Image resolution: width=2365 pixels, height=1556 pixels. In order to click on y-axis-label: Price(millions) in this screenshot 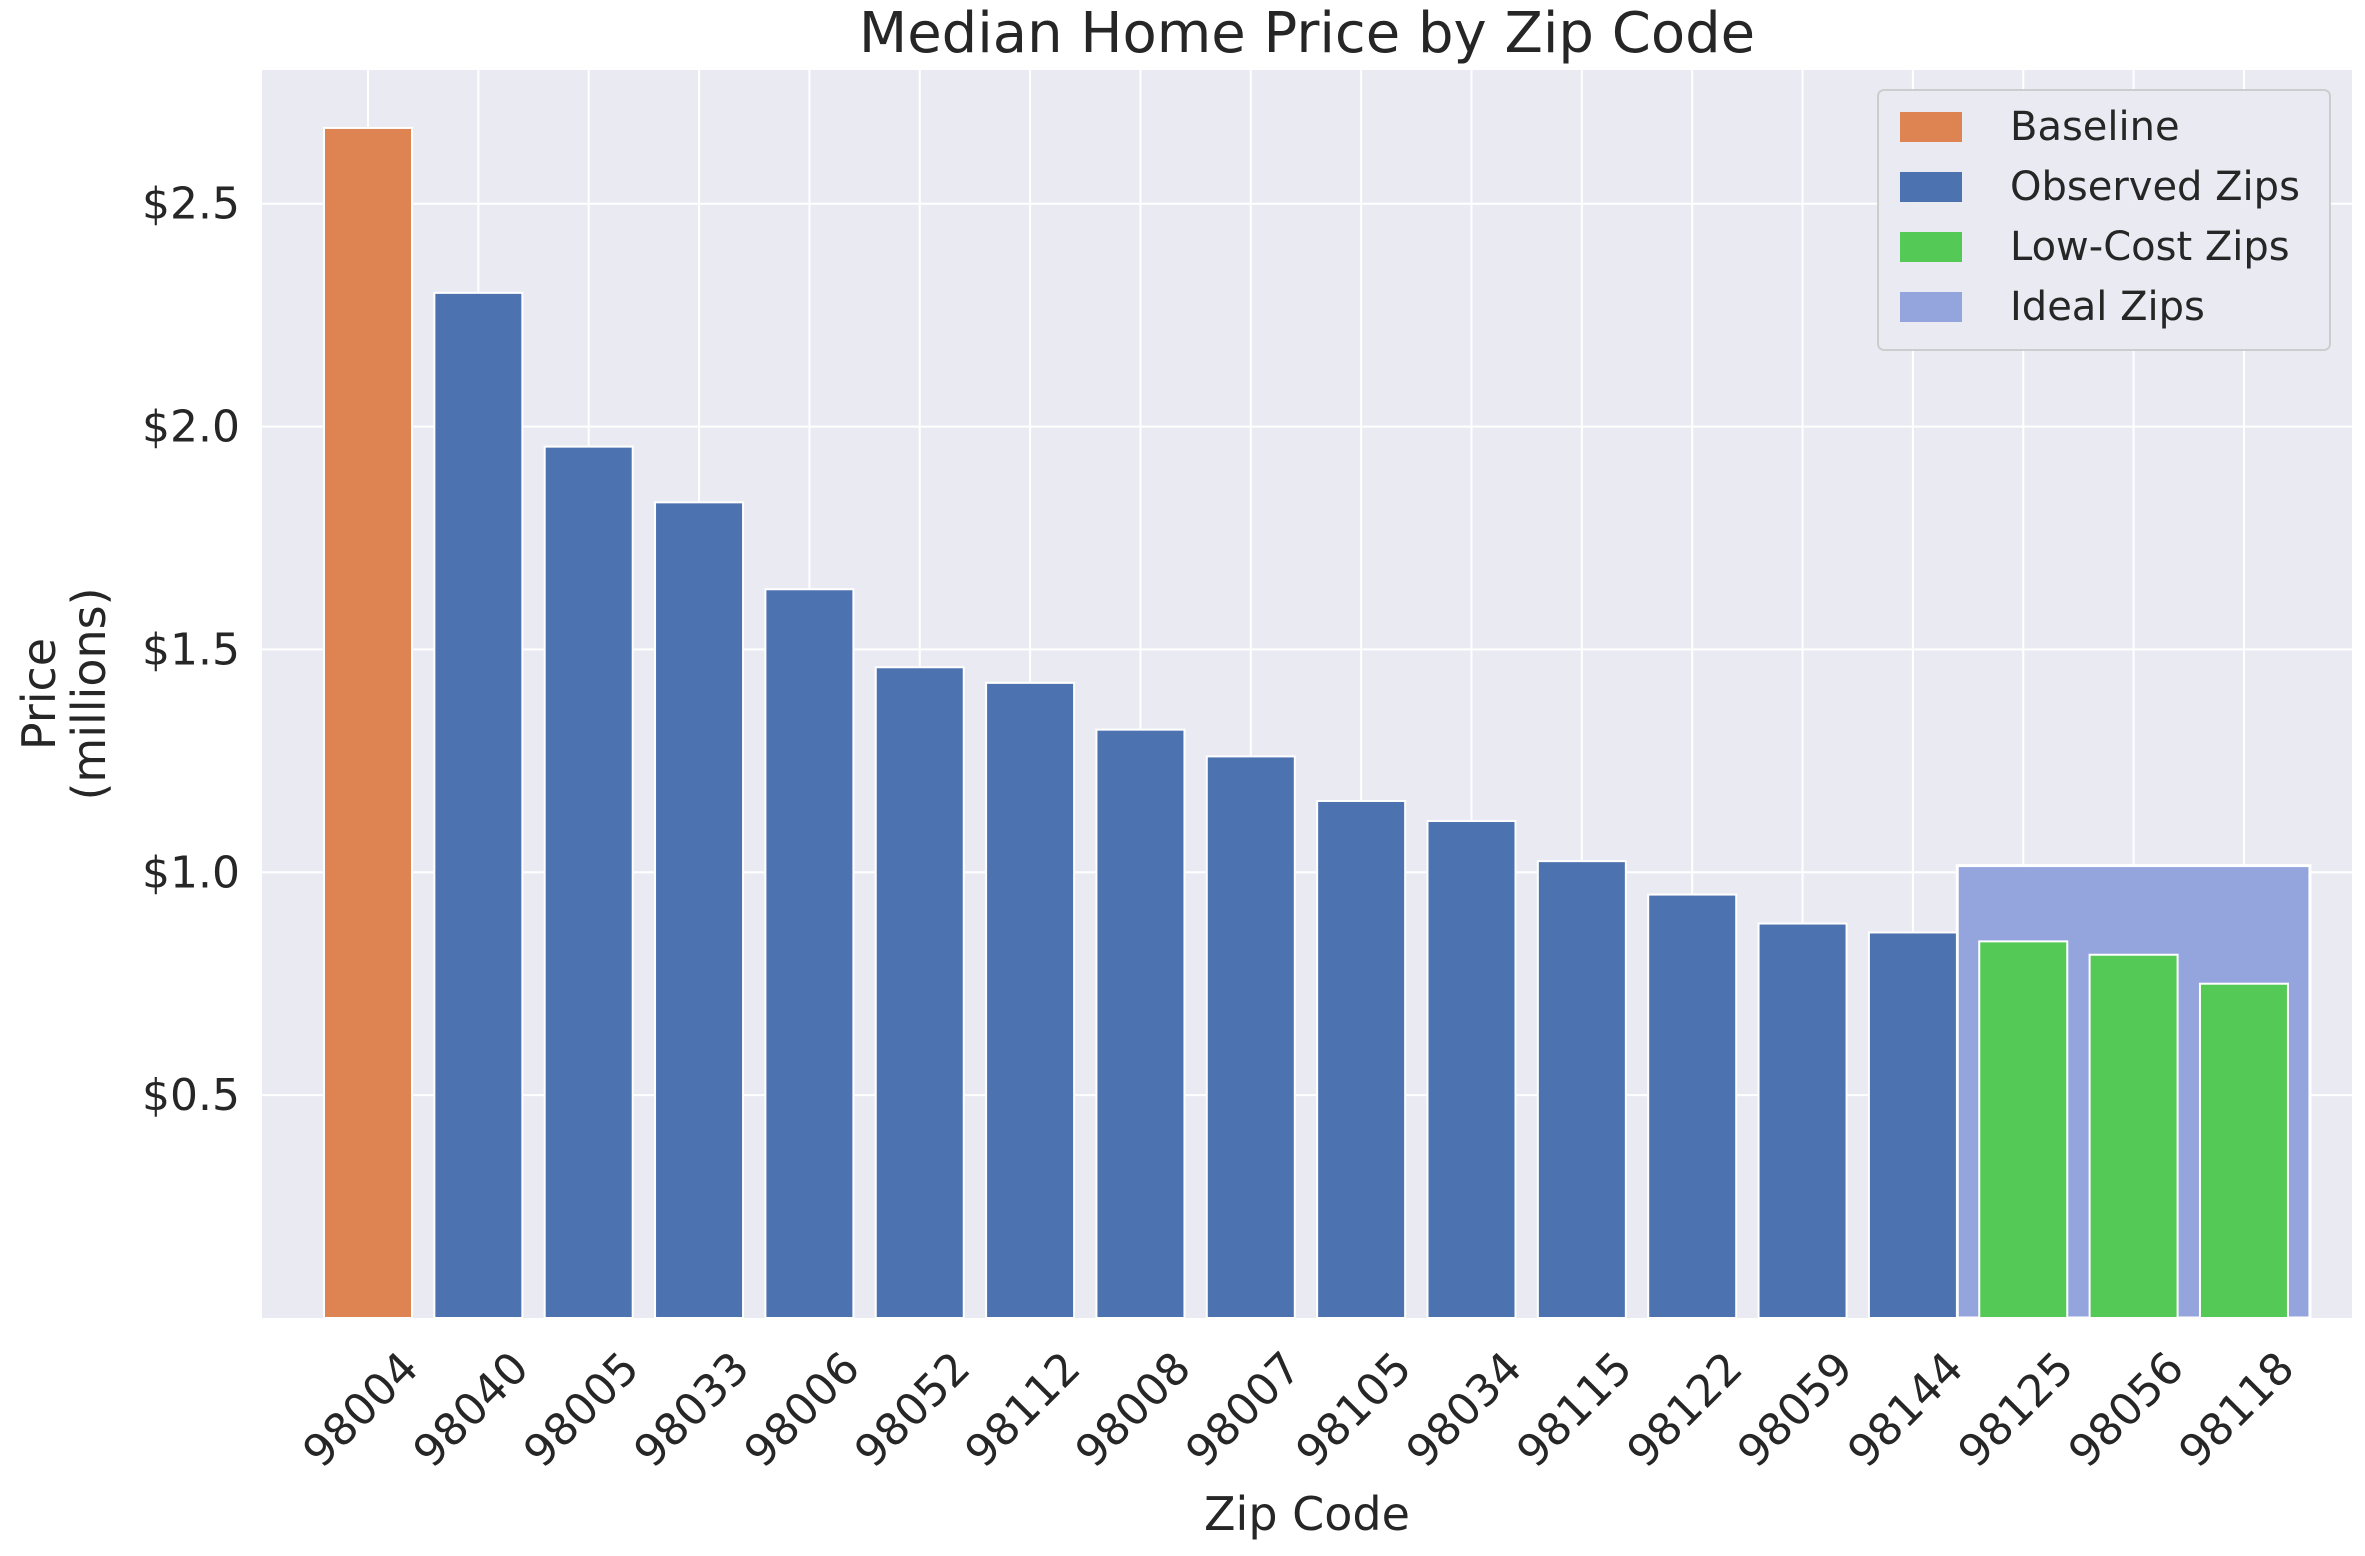, I will do `click(64, 693)`.